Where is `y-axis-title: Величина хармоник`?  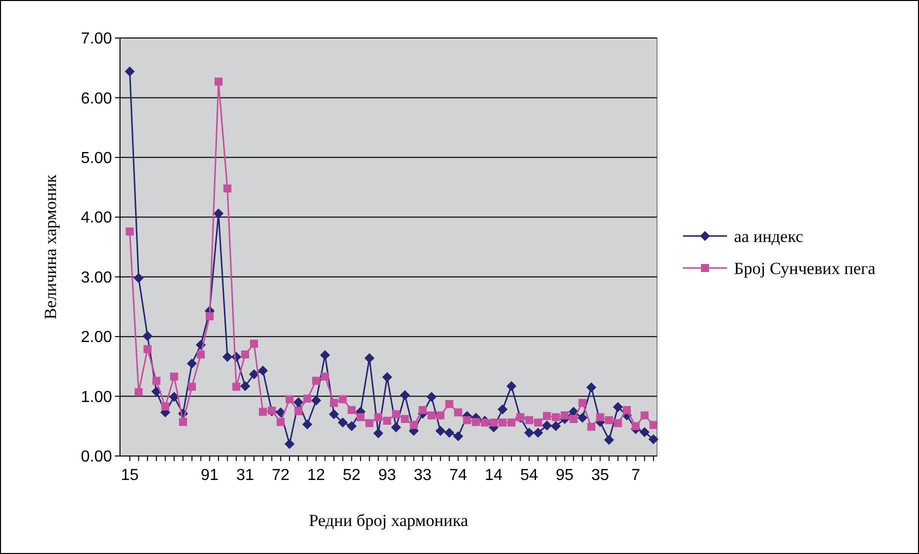
y-axis-title: Величина хармоник is located at coordinates (50, 247).